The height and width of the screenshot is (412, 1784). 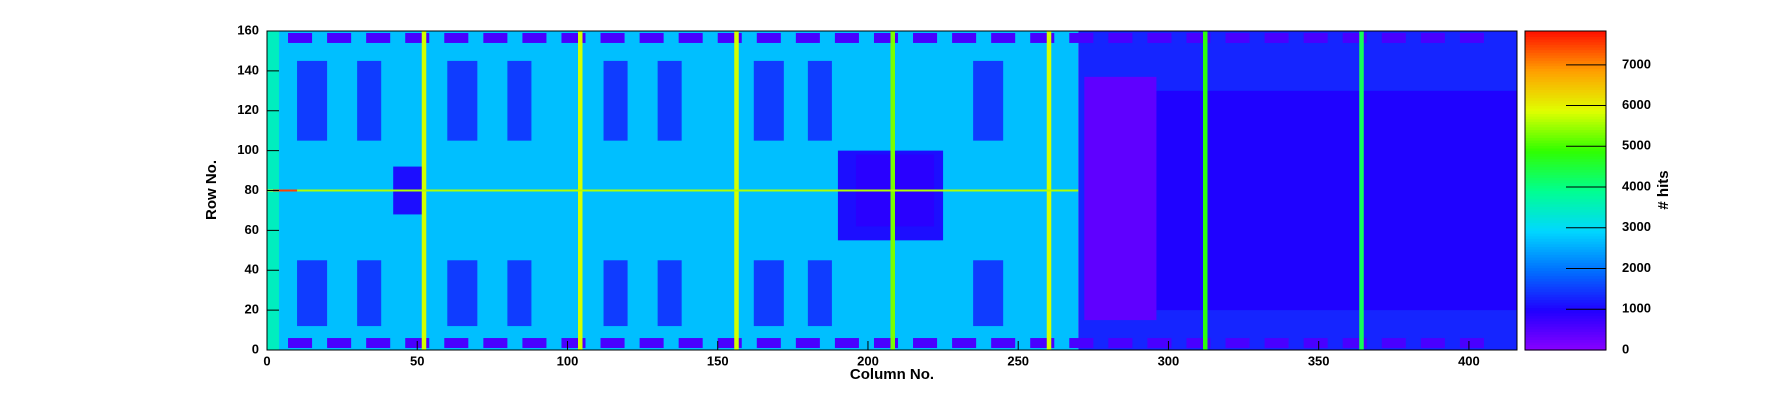 I want to click on x-tick-label: 250, so click(x=1018, y=360).